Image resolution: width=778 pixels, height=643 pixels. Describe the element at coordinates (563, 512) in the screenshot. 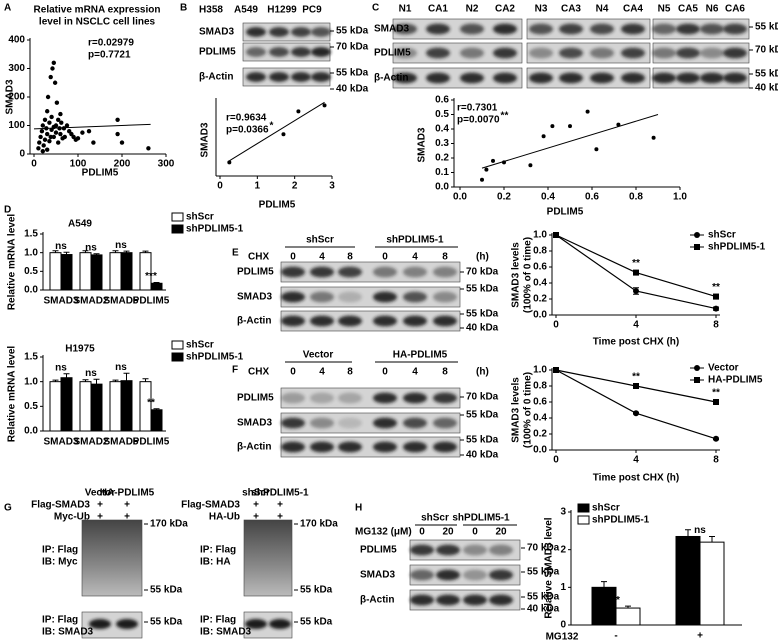

I see `y-tick-label: 3` at that location.